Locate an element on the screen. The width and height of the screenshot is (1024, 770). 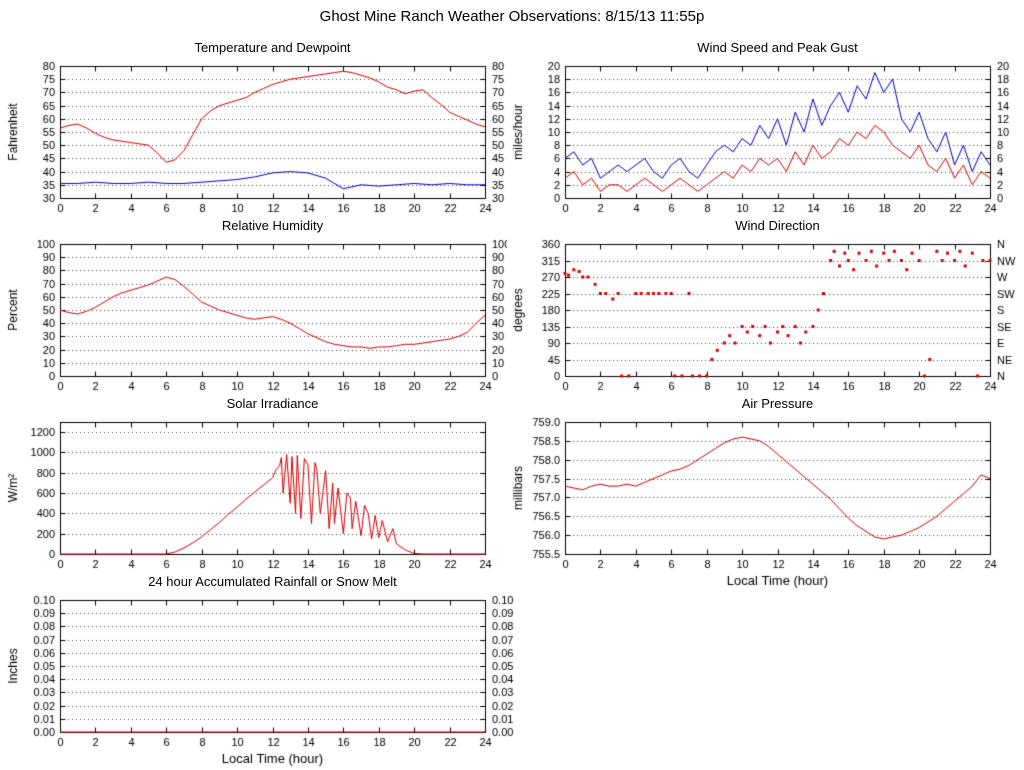
temperature-dewpoint-chart: Temperature and Dewpoint is located at coordinates (258, 138).